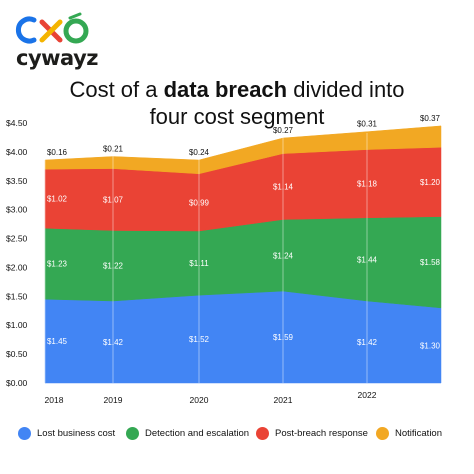  I want to click on y-tick-label: $2.00, so click(17, 267).